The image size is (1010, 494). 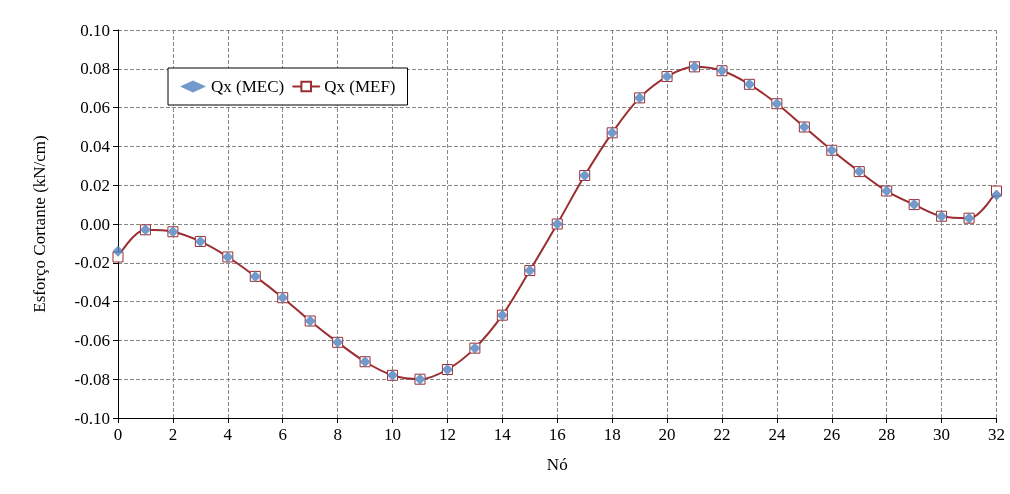 What do you see at coordinates (996, 434) in the screenshot?
I see `x-tick-label: 32` at bounding box center [996, 434].